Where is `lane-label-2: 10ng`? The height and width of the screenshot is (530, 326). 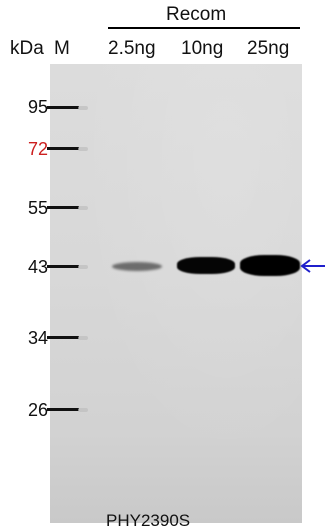
lane-label-2: 10ng is located at coordinates (202, 48).